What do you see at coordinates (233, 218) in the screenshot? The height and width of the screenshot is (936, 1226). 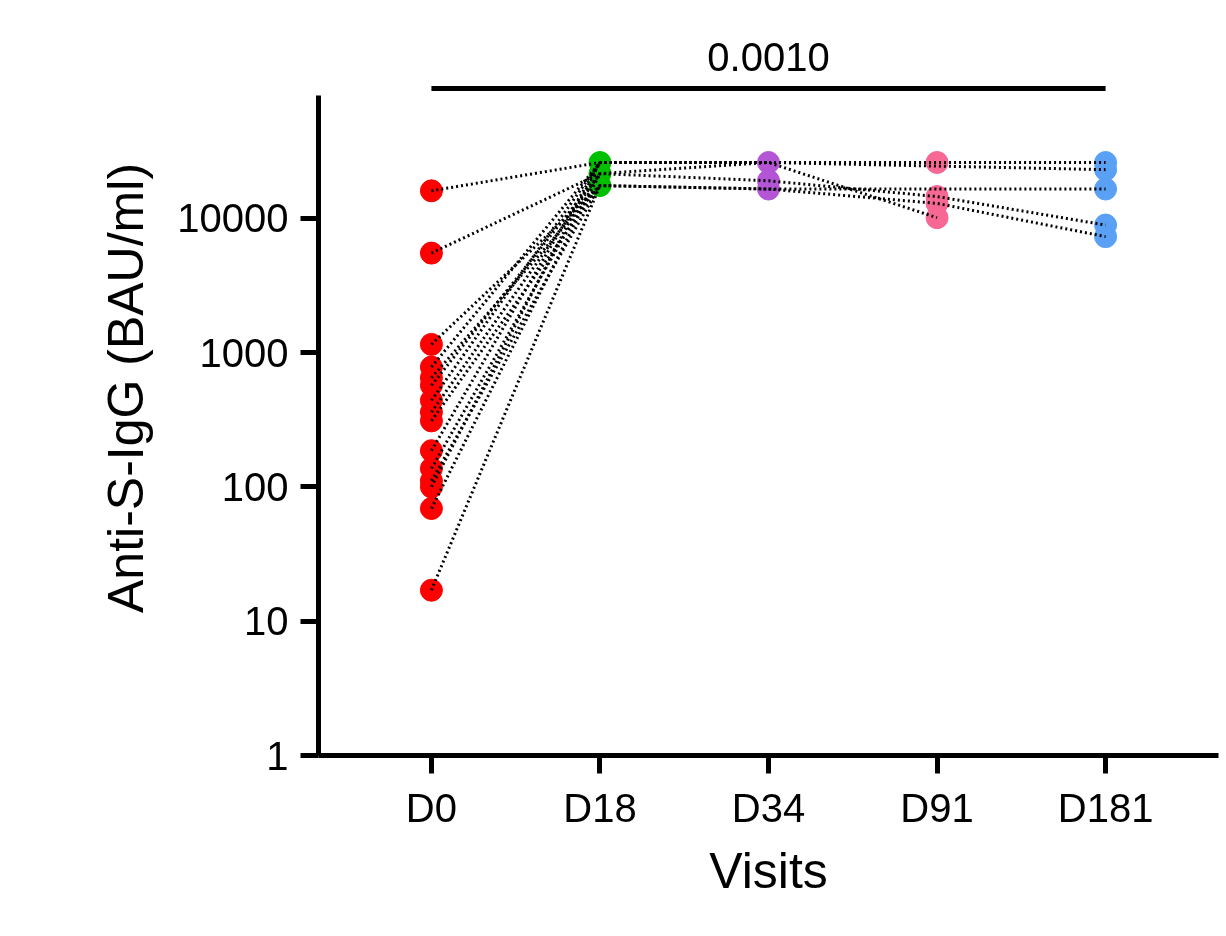 I see `y-tick-label: 10000` at bounding box center [233, 218].